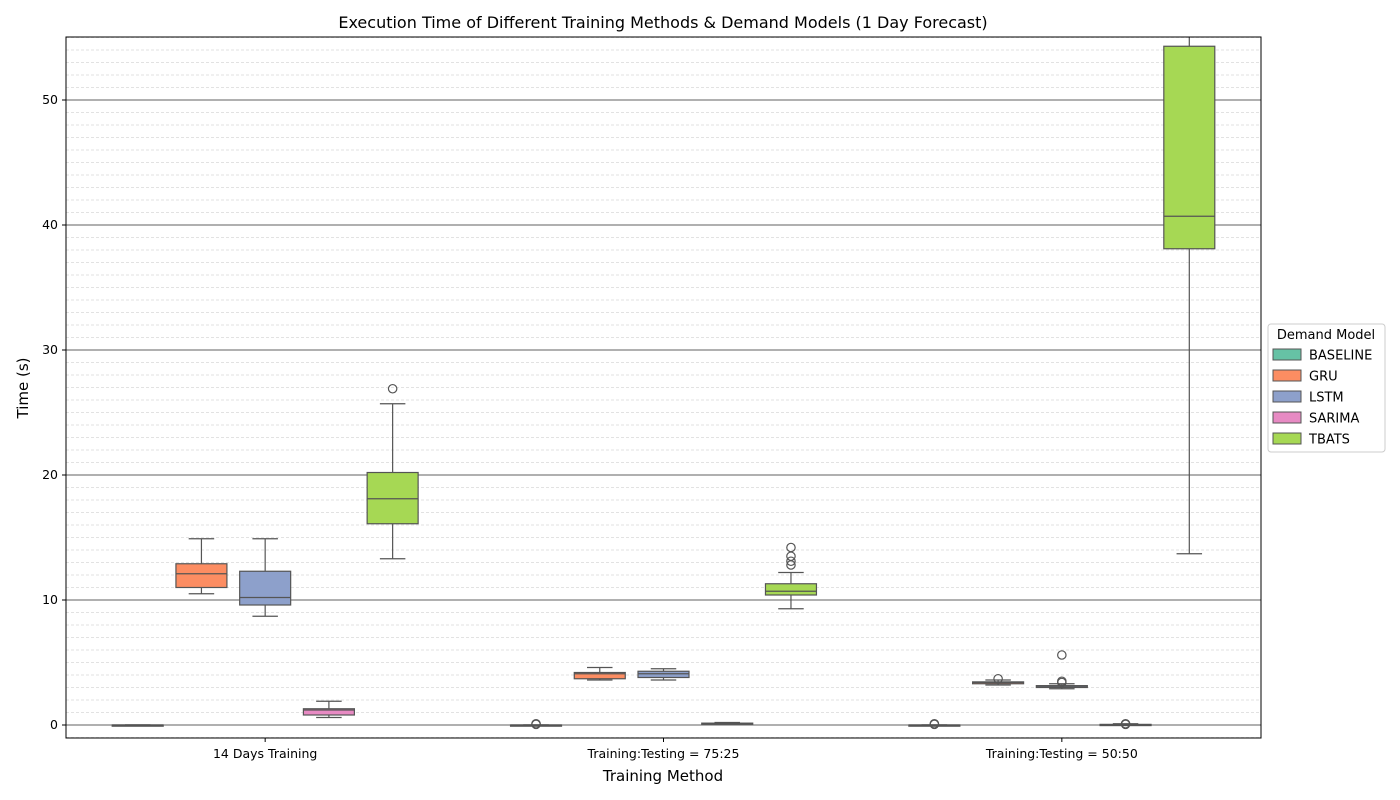 This screenshot has height=800, width=1400. I want to click on y-axis: 0 10 20 30 40 50, so click(54, 412).